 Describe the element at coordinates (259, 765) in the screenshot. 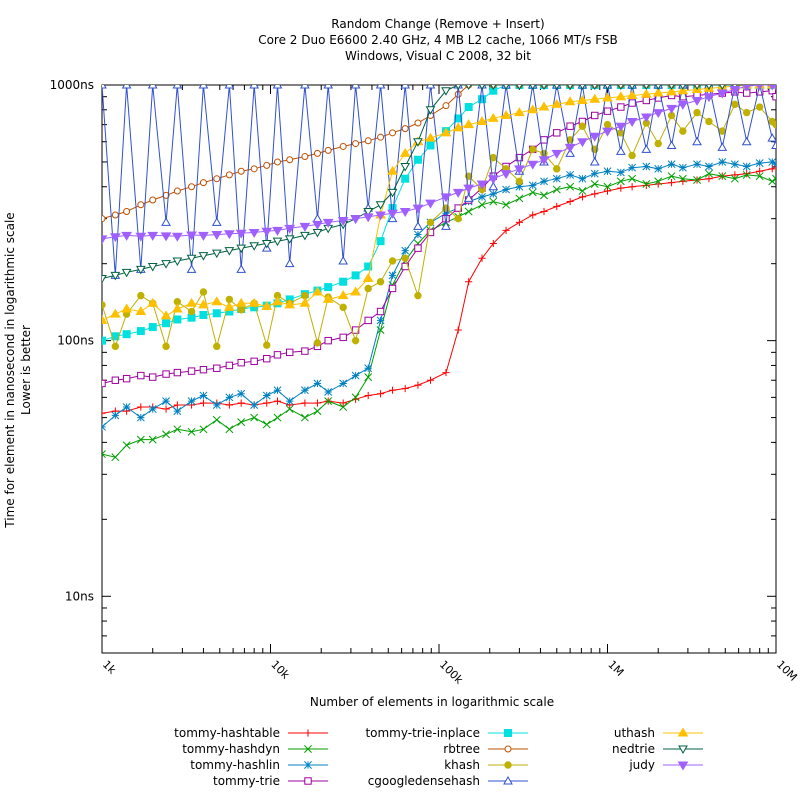

I see `legend-item-tommy-hashlin: tommy-hashlin` at that location.